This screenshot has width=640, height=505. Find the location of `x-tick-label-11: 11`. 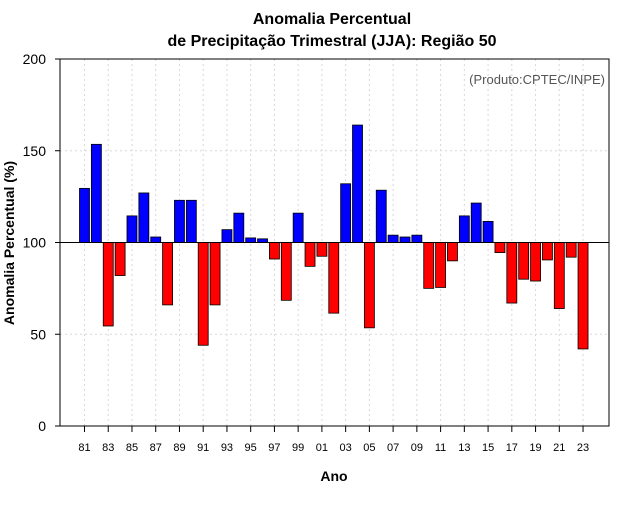

x-tick-label-11: 11 is located at coordinates (440, 448).